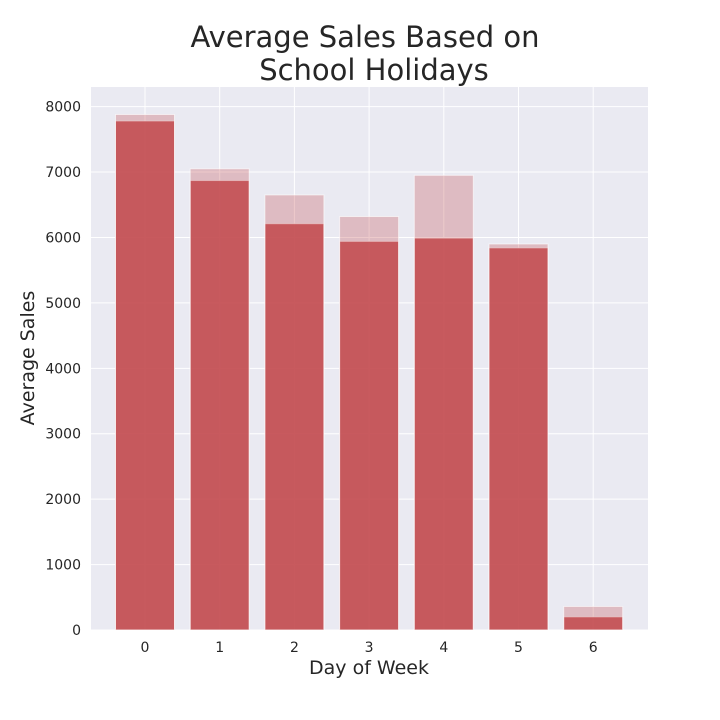 This screenshot has height=720, width=720. Describe the element at coordinates (294, 648) in the screenshot. I see `x-tick-label: 2` at that location.